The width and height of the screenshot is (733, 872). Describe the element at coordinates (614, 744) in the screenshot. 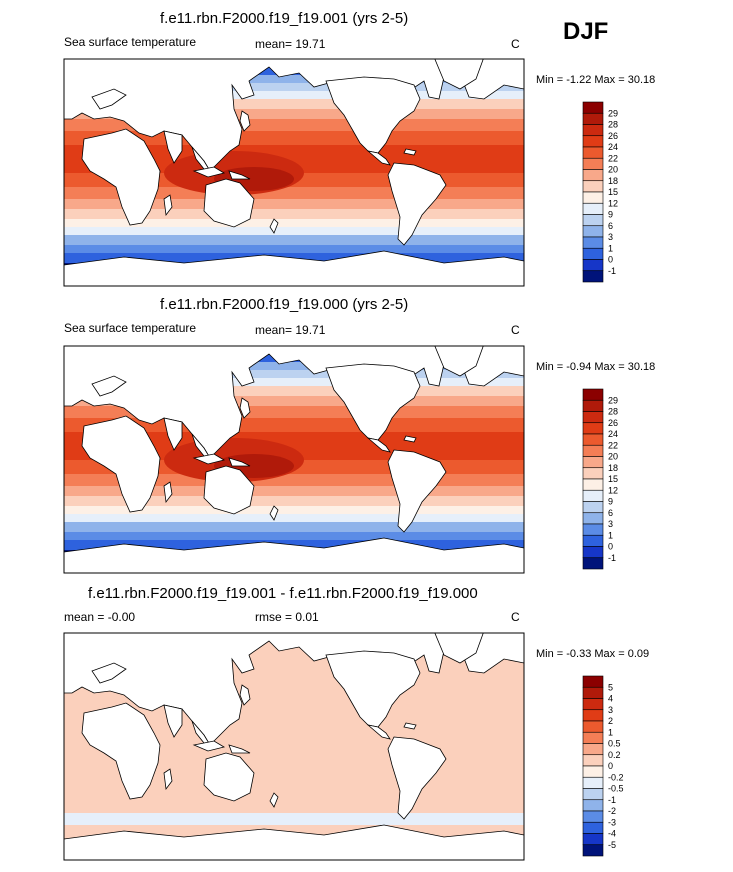

I see `panel-3-colorbar-tick-label: 0.5` at that location.